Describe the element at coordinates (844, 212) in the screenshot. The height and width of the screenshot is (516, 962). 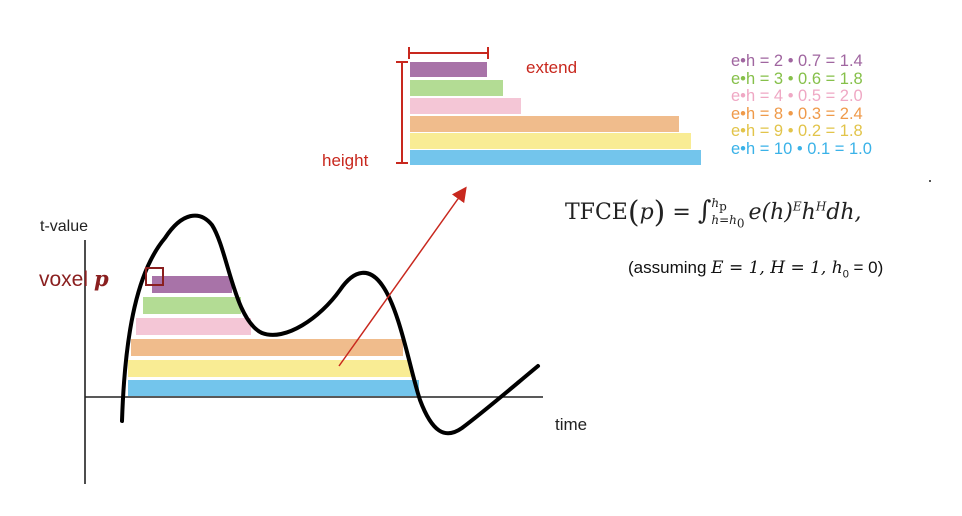
I see `formula-dh: dh,` at that location.